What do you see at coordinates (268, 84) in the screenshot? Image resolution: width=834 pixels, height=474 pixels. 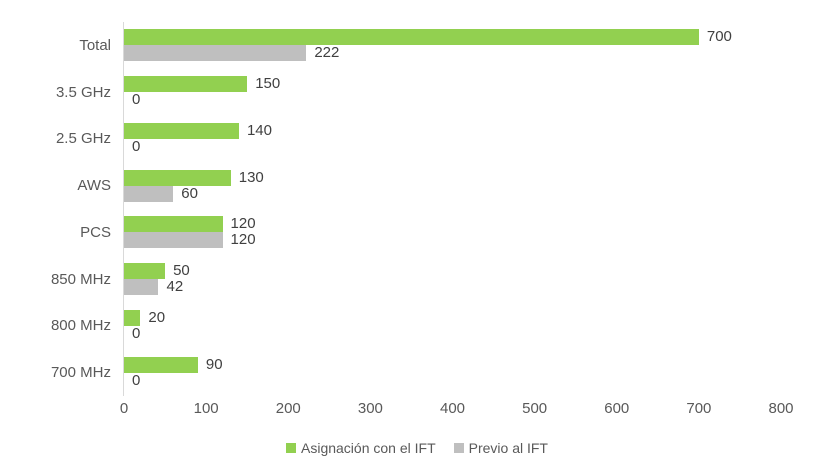 I see `data-label: 150` at bounding box center [268, 84].